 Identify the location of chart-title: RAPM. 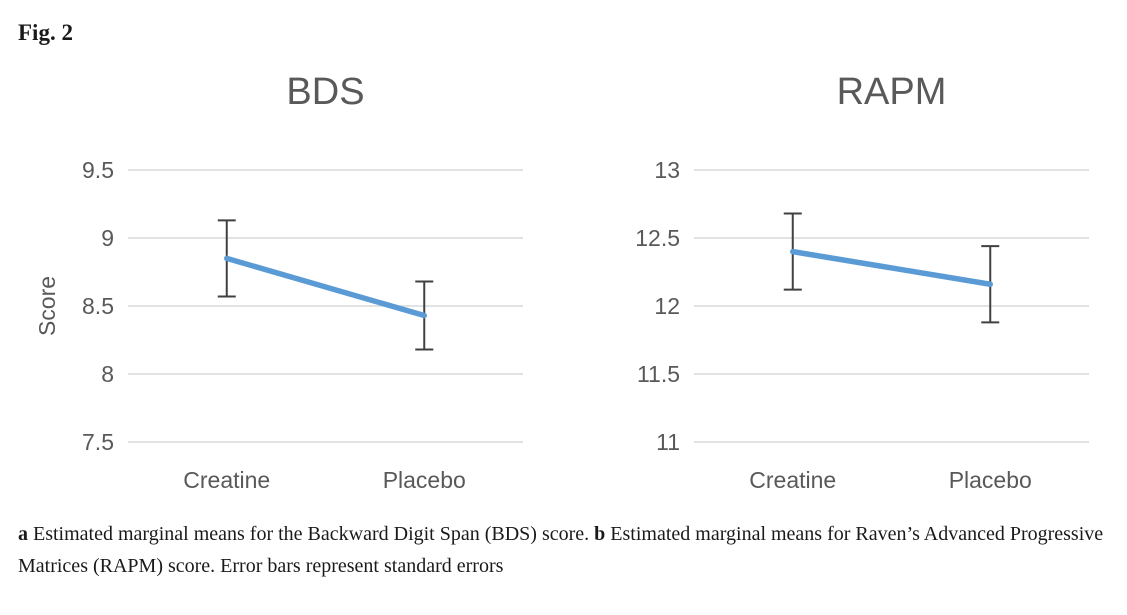
(892, 92).